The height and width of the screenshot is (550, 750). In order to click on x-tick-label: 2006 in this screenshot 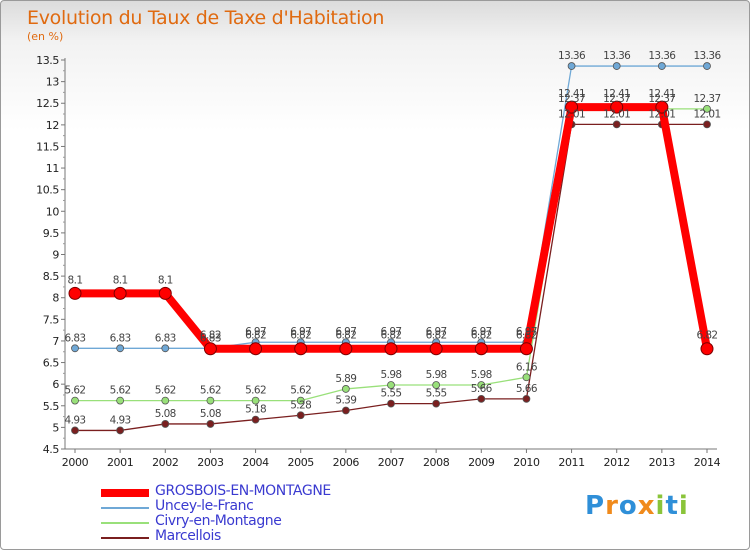, I will do `click(346, 462)`.